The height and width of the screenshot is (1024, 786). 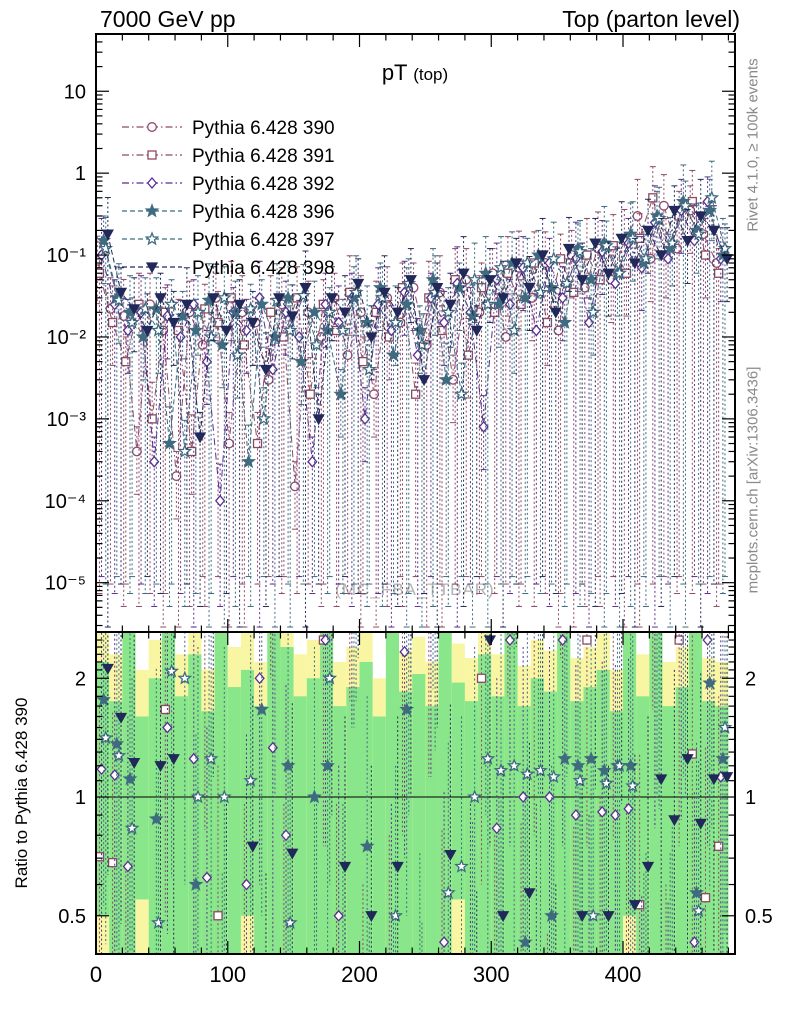 I want to click on x-tick-label: 200, so click(x=359, y=974).